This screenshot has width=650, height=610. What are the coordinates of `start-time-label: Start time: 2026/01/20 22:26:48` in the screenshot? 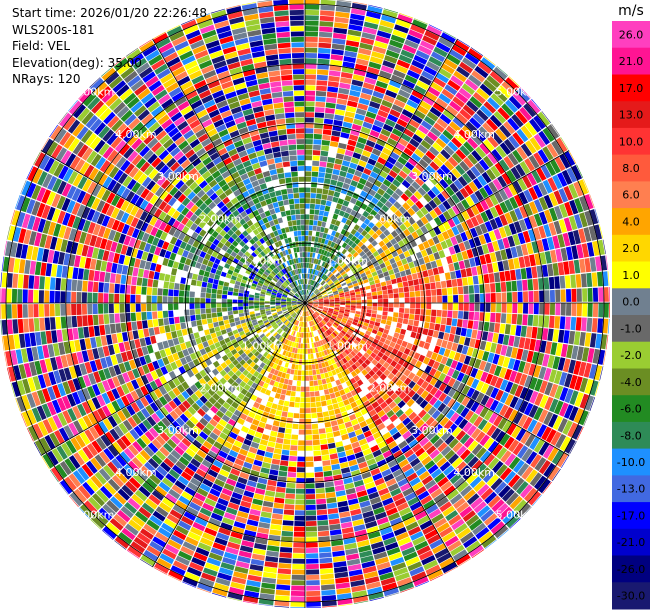 It's located at (109, 13).